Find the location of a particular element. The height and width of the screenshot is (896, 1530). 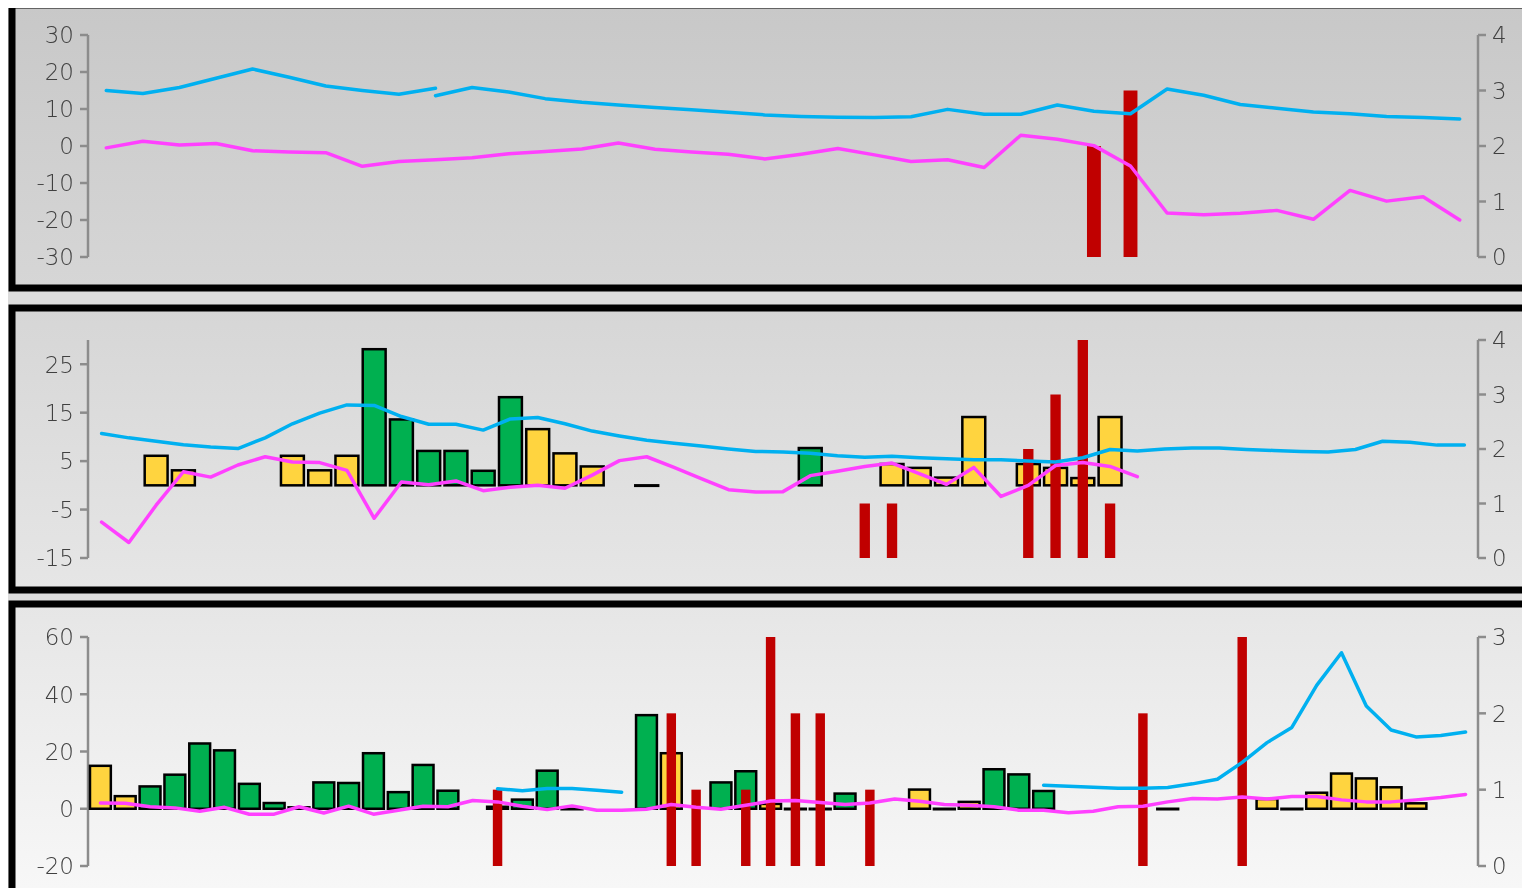

y-tick-label: 30 is located at coordinates (59, 35).